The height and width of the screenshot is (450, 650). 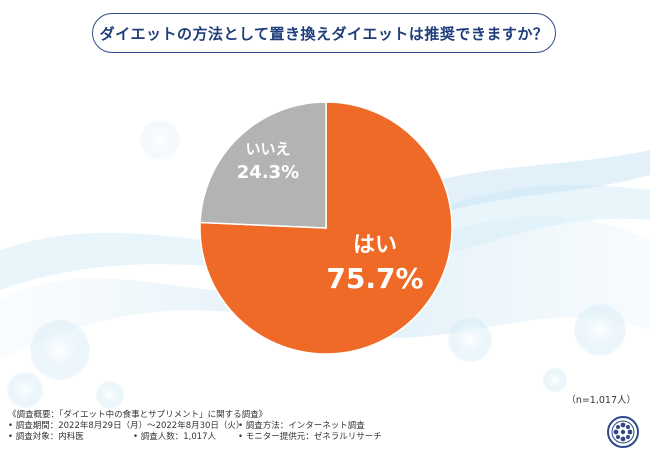 What do you see at coordinates (375, 245) in the screenshot?
I see `slice-label-yes: はい` at bounding box center [375, 245].